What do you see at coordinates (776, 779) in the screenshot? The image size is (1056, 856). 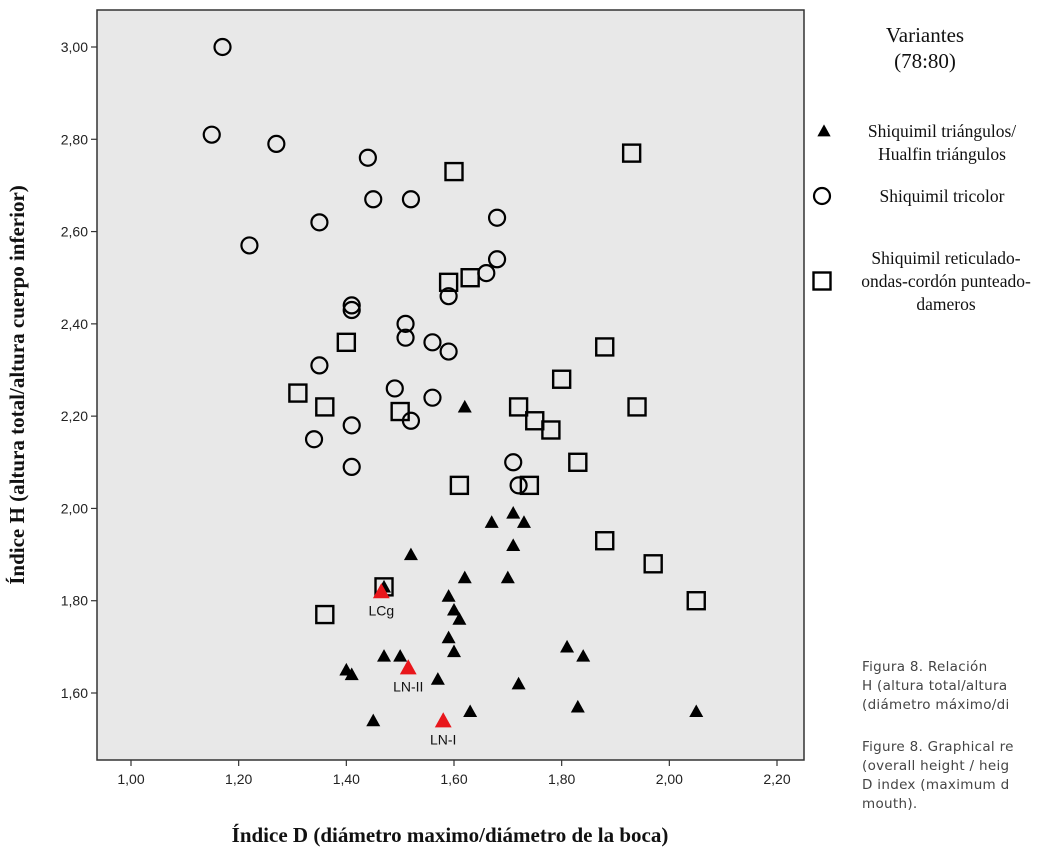 I see `x-tick-label: 2,20` at bounding box center [776, 779].